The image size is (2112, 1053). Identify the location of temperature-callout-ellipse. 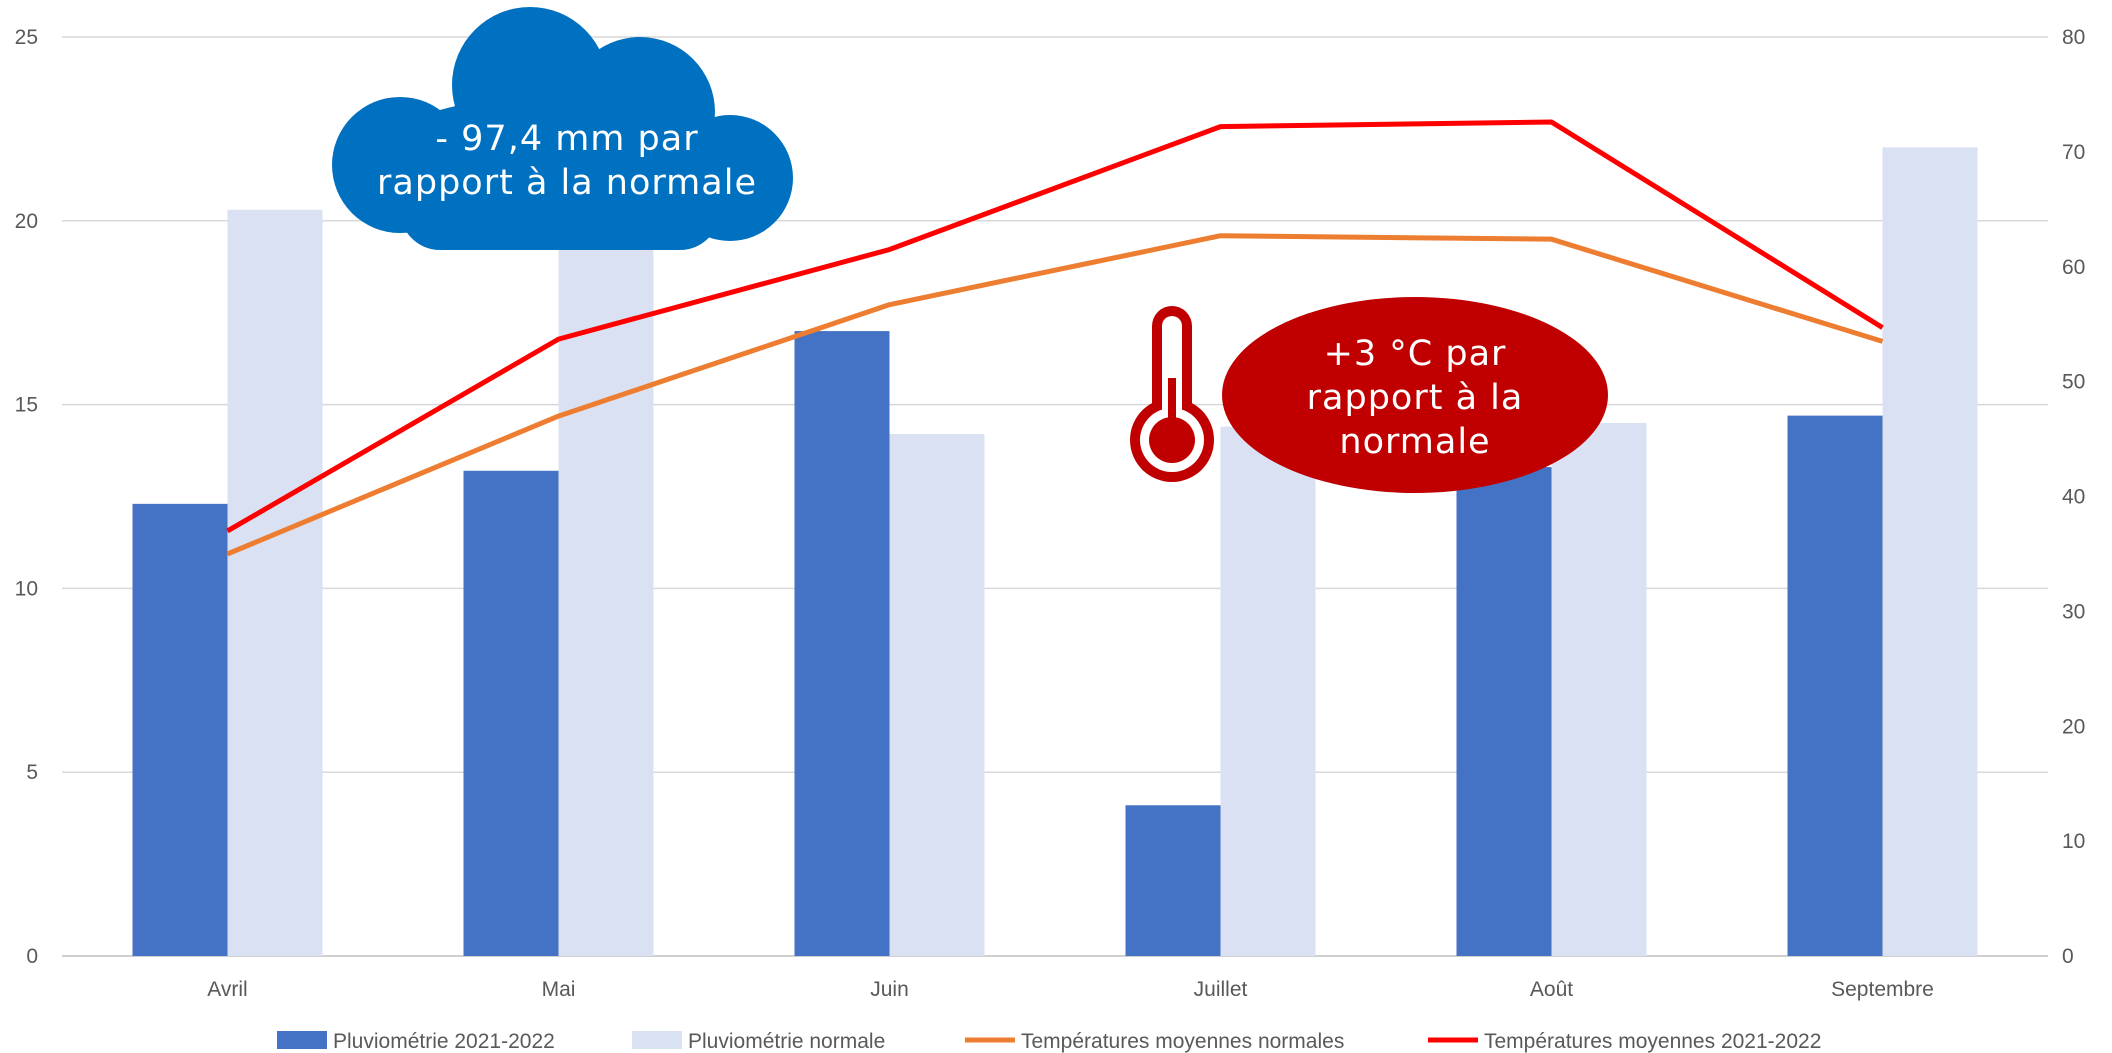
(1415, 395).